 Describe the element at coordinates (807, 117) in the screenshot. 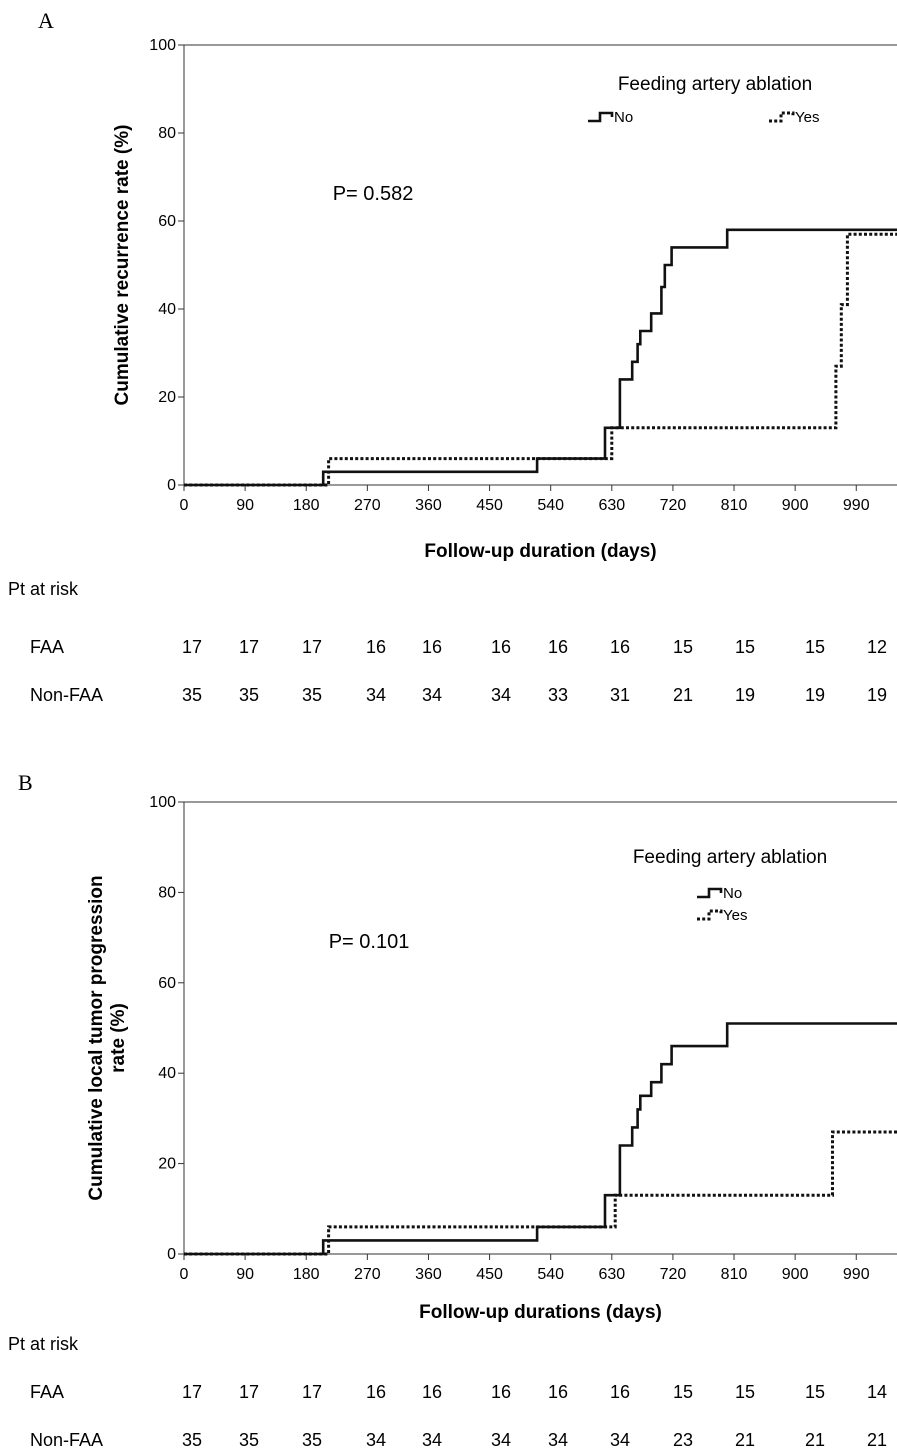

I see `legend-label-yes: Yes` at that location.